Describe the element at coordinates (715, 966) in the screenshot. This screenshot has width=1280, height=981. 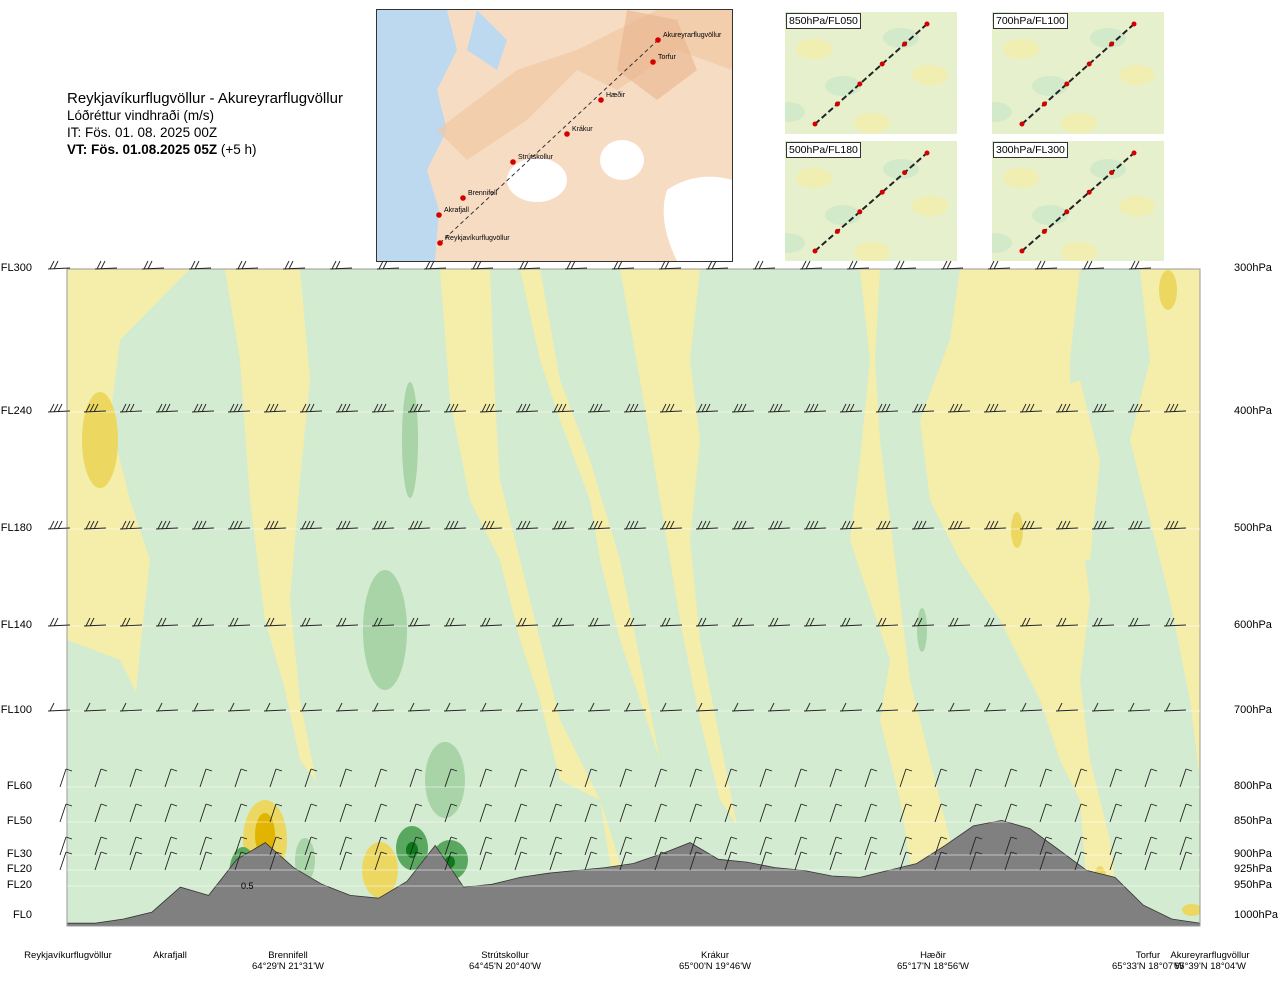
I see `waypoint-coord: 65°00'N 19°46'W` at that location.